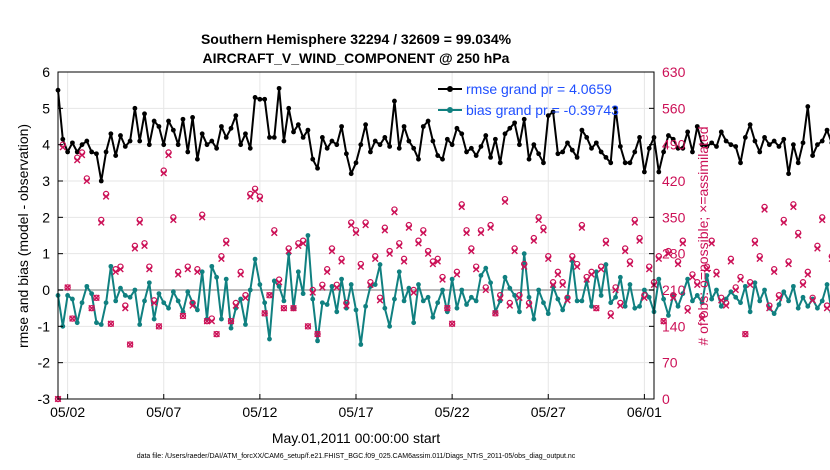 This screenshot has width=830, height=470. What do you see at coordinates (44, 326) in the screenshot?
I see `y-tick-label: -1` at bounding box center [44, 326].